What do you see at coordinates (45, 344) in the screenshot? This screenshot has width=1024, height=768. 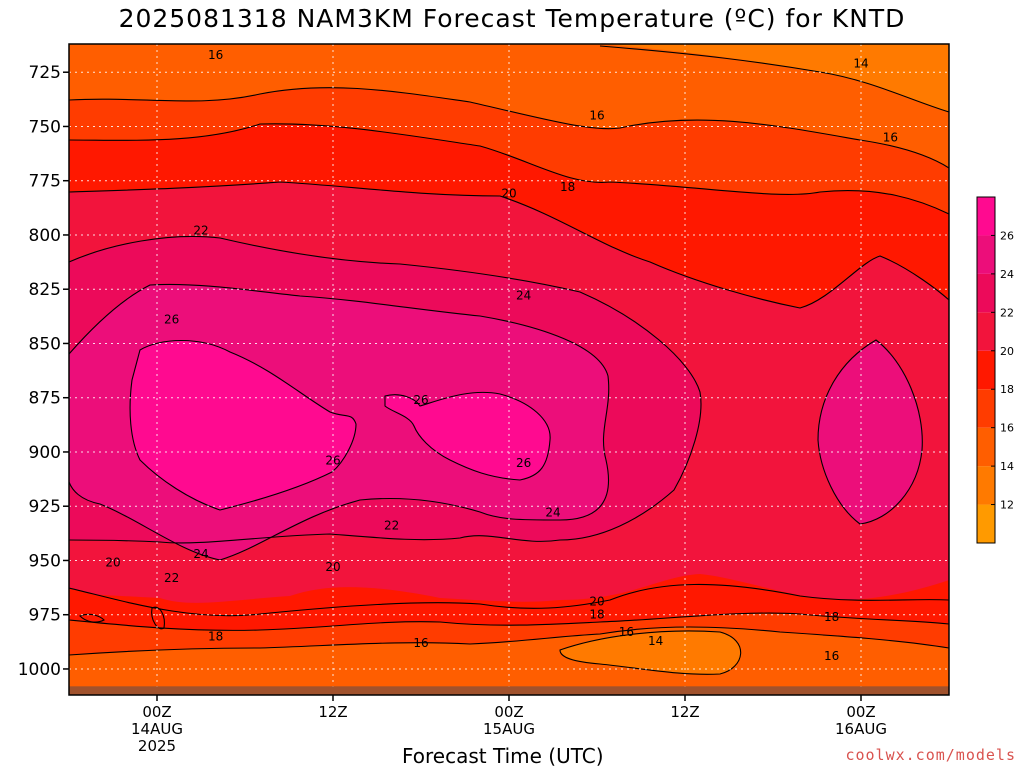 I see `y-tick-label: 850` at bounding box center [45, 344].